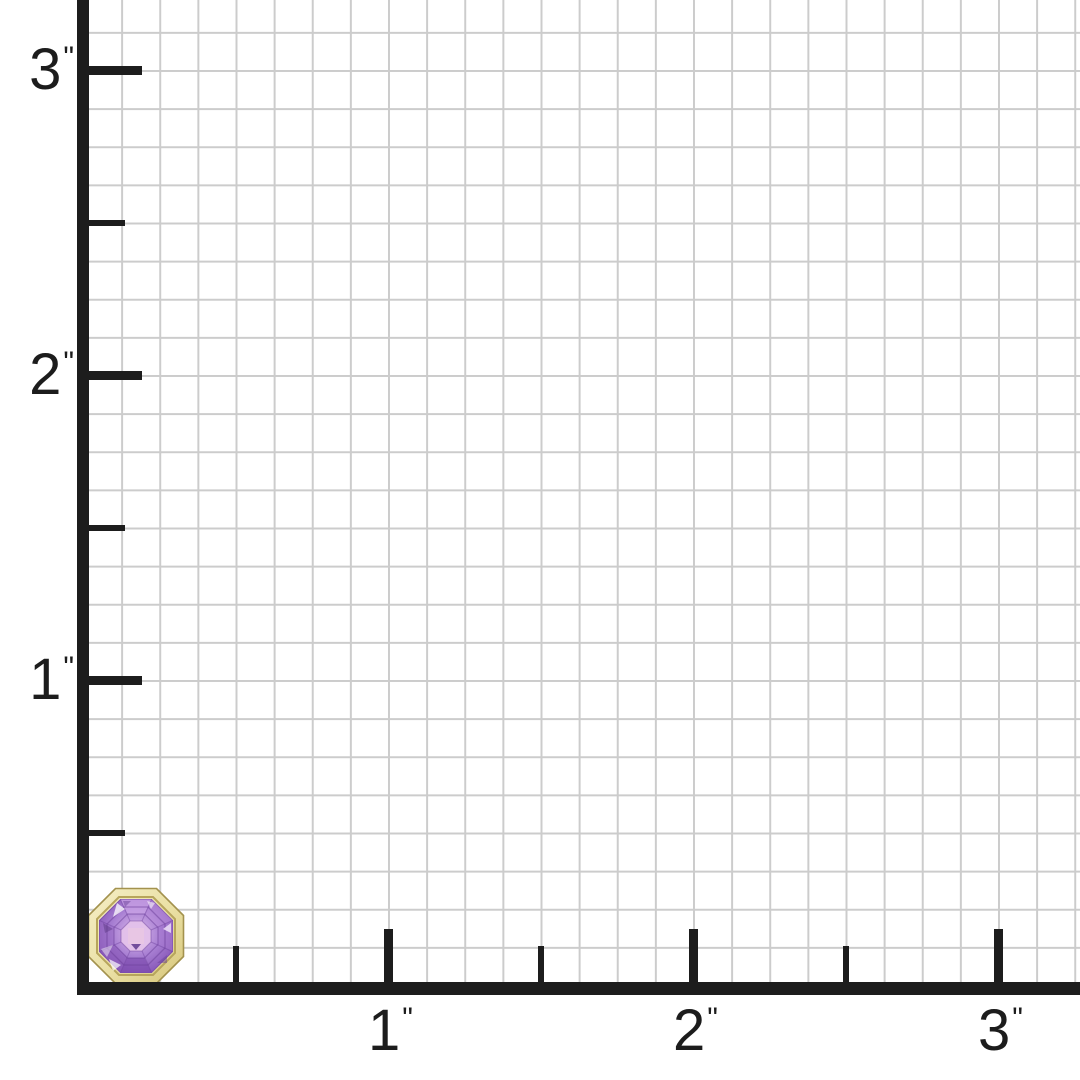 This screenshot has height=1080, width=1080. I want to click on y-axis-label-3: 3", so click(39, 74).